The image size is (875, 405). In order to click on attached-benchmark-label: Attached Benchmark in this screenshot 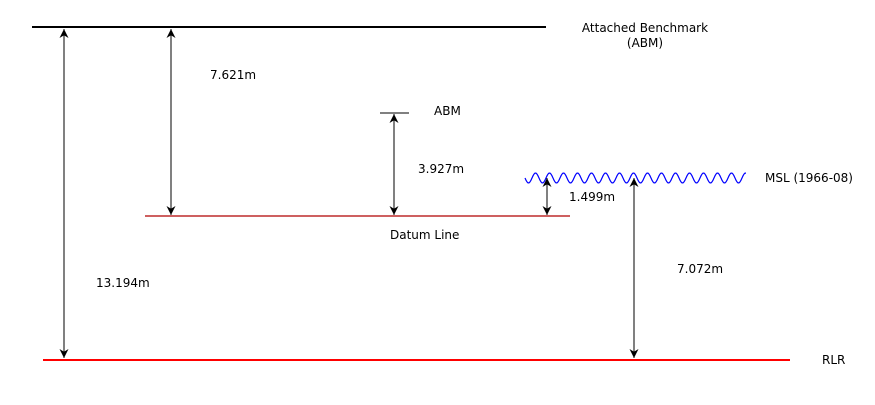, I will do `click(645, 28)`.